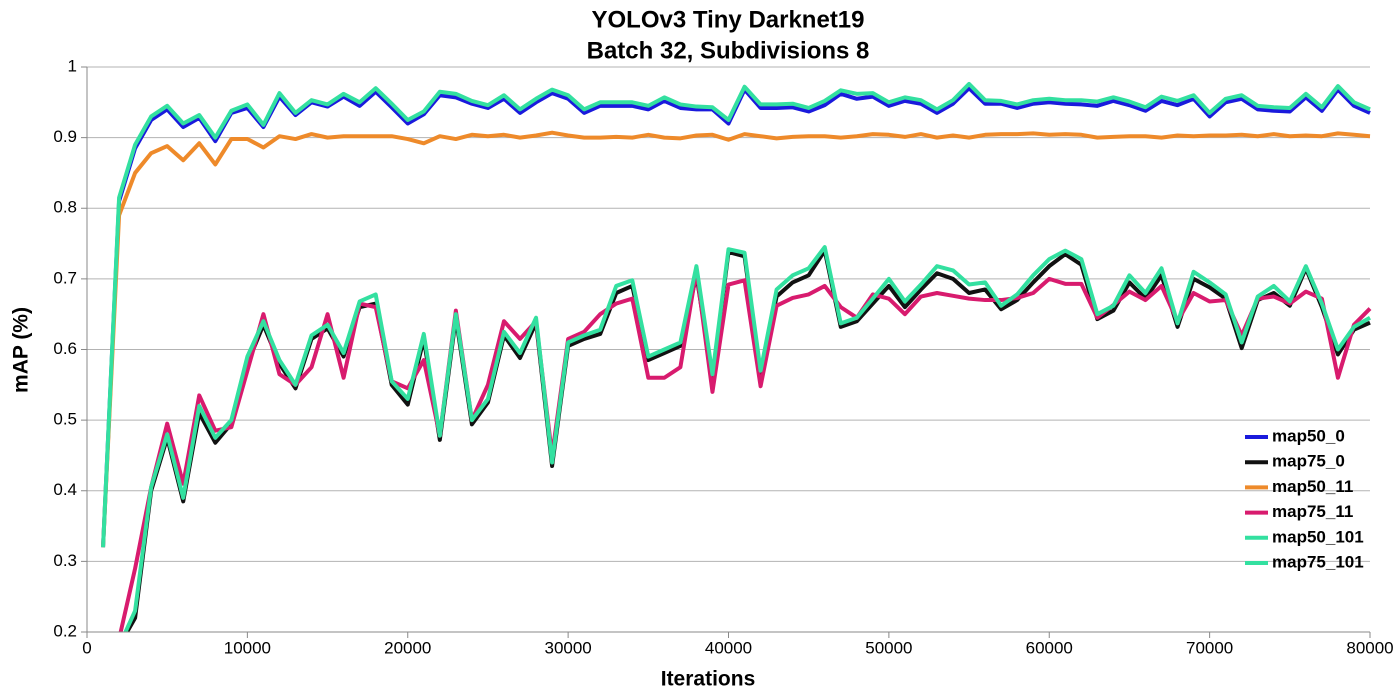 The width and height of the screenshot is (1400, 700). What do you see at coordinates (65, 560) in the screenshot?
I see `y-tick-label: 0.3` at bounding box center [65, 560].